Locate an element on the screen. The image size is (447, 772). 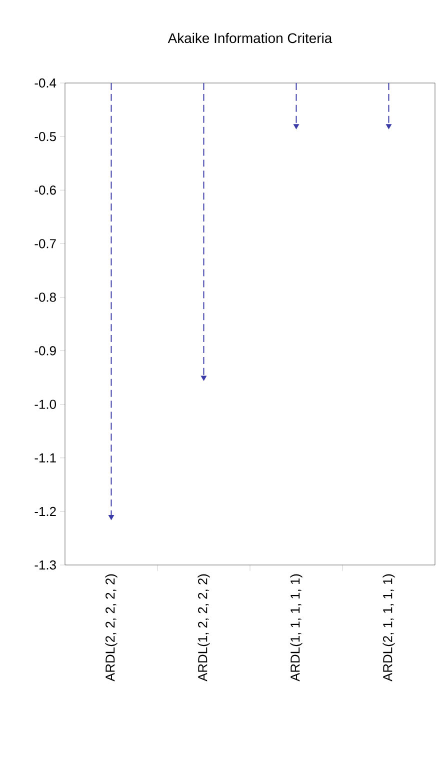
y-tick-label: -0.5 is located at coordinates (45, 137).